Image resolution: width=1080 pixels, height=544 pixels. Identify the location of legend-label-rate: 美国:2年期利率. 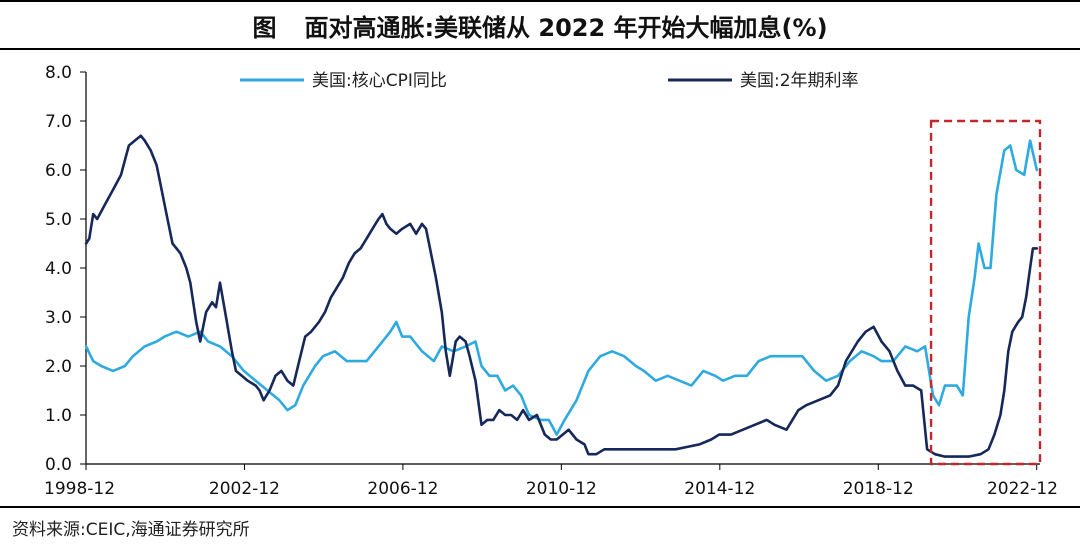
(799, 81).